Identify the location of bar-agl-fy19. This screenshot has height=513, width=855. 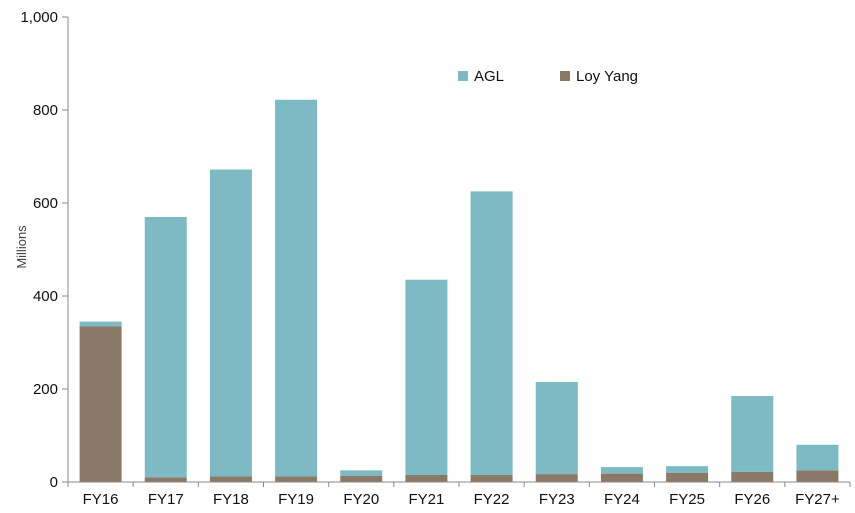
(296, 288).